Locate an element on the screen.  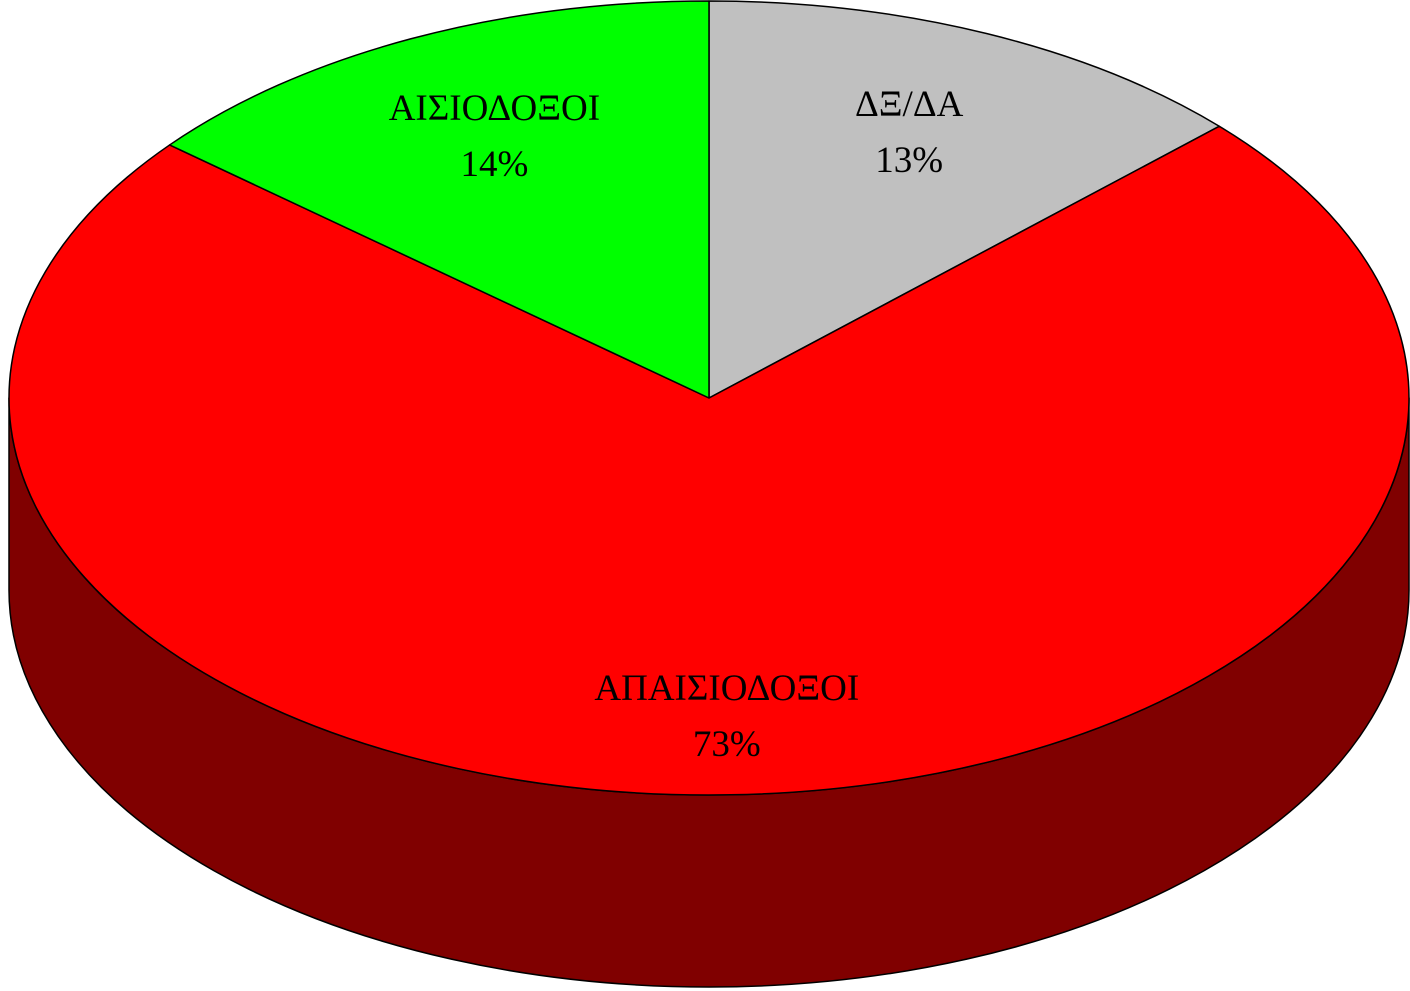
value-label: 13% is located at coordinates (909, 160).